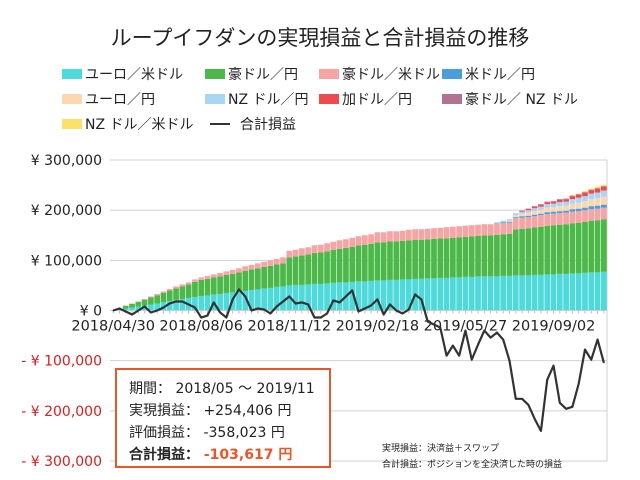  I want to click on realized-row: 実現損益： +254,406 円, so click(210, 410).